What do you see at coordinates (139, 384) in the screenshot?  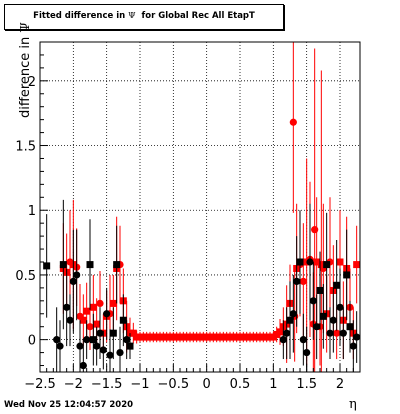 I see `x-tick-label: −1` at bounding box center [139, 384].